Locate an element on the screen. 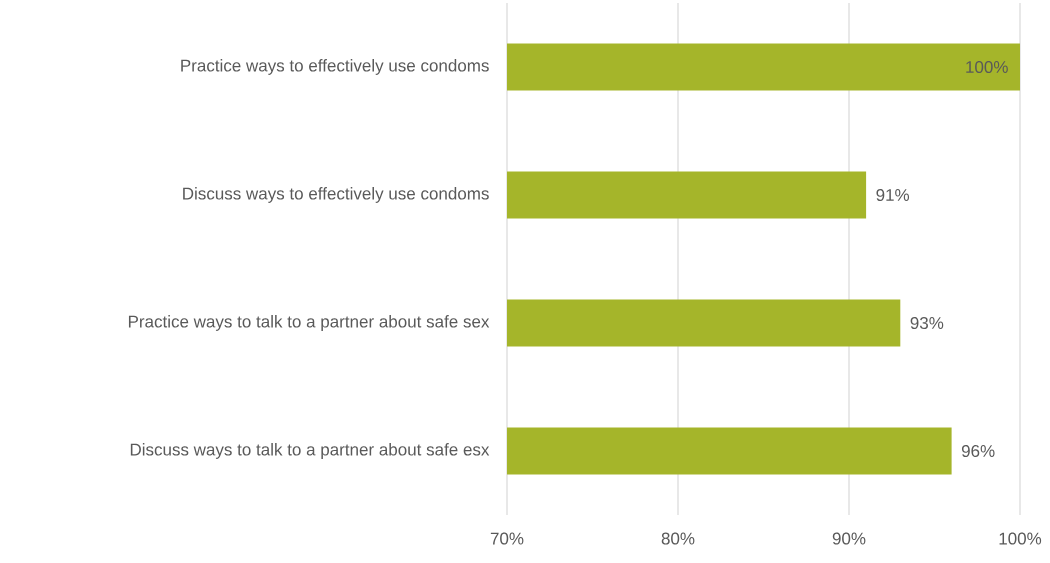 The width and height of the screenshot is (1050, 563). data-label: 91% is located at coordinates (893, 195).